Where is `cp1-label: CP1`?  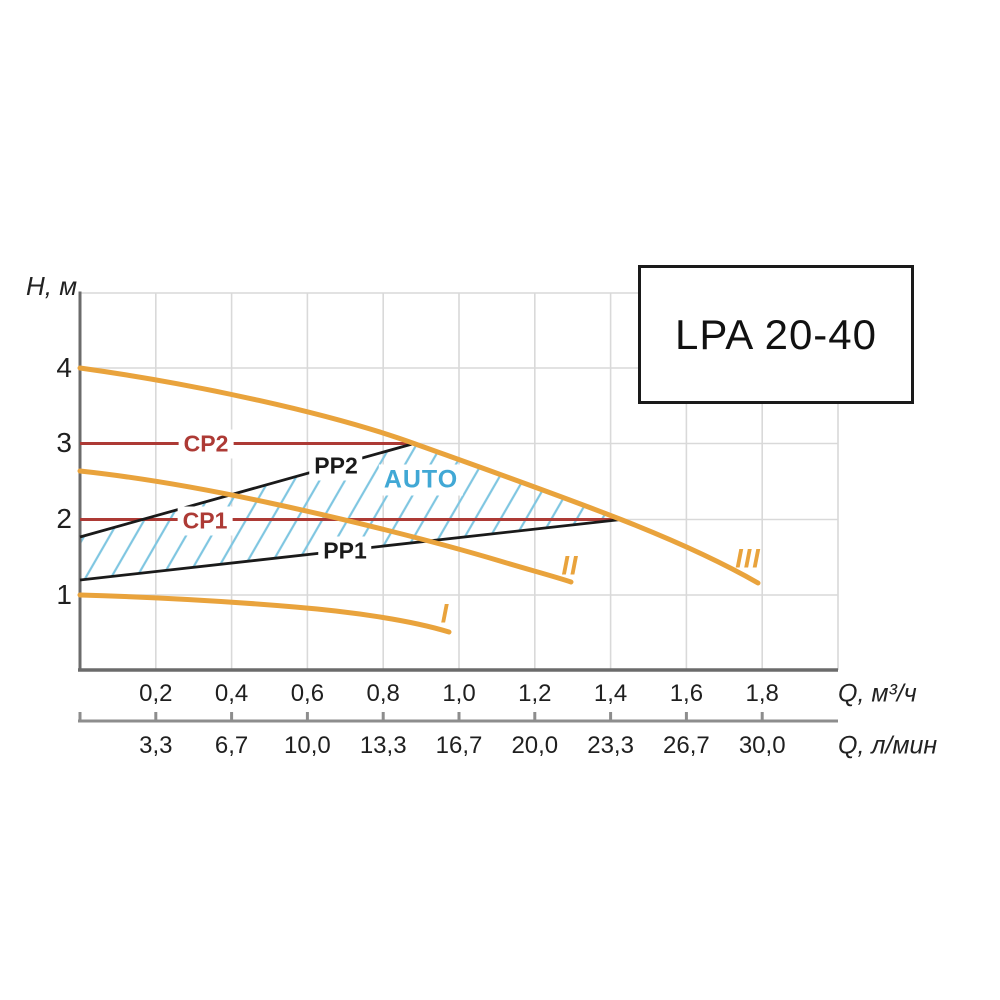
cp1-label: CP1 is located at coordinates (205, 521).